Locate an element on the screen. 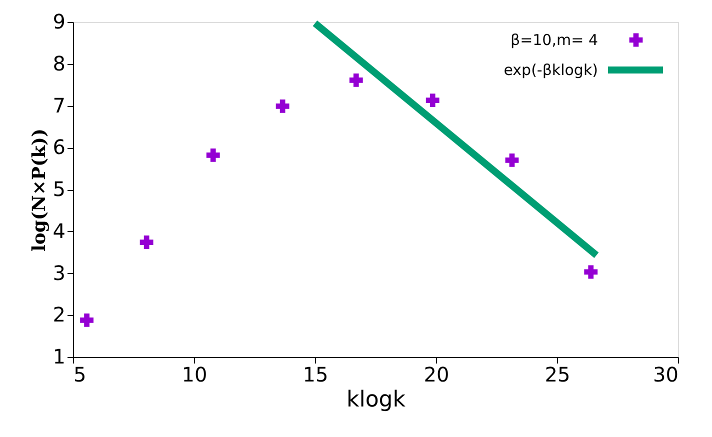 This screenshot has width=712, height=437. x-tick-label: 25 is located at coordinates (557, 374).